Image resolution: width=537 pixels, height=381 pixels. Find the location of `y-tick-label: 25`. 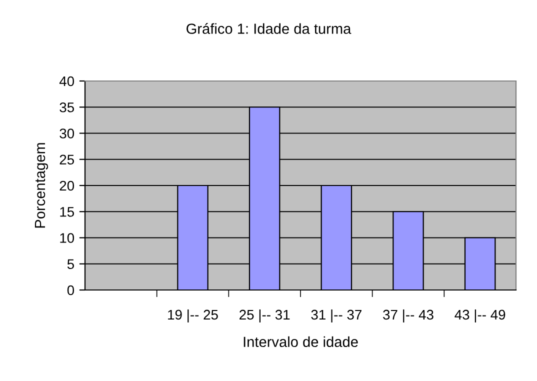

y-tick-label: 25 is located at coordinates (67, 159).